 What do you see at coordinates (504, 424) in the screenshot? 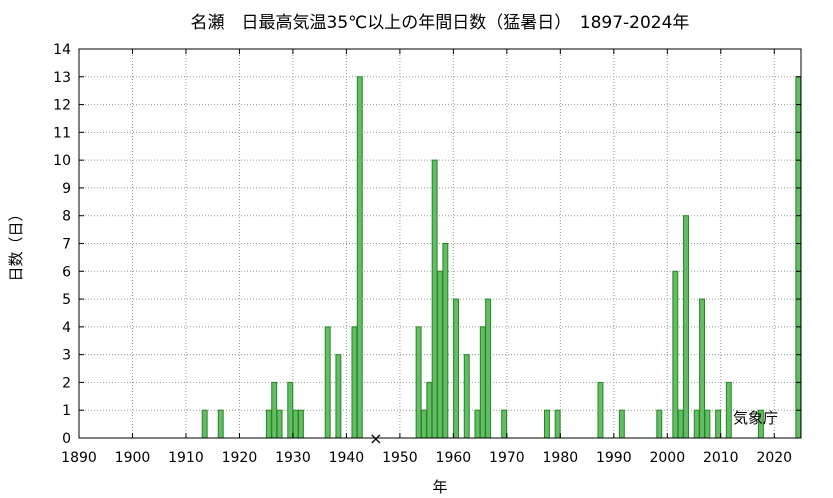
I see `bar-1969` at bounding box center [504, 424].